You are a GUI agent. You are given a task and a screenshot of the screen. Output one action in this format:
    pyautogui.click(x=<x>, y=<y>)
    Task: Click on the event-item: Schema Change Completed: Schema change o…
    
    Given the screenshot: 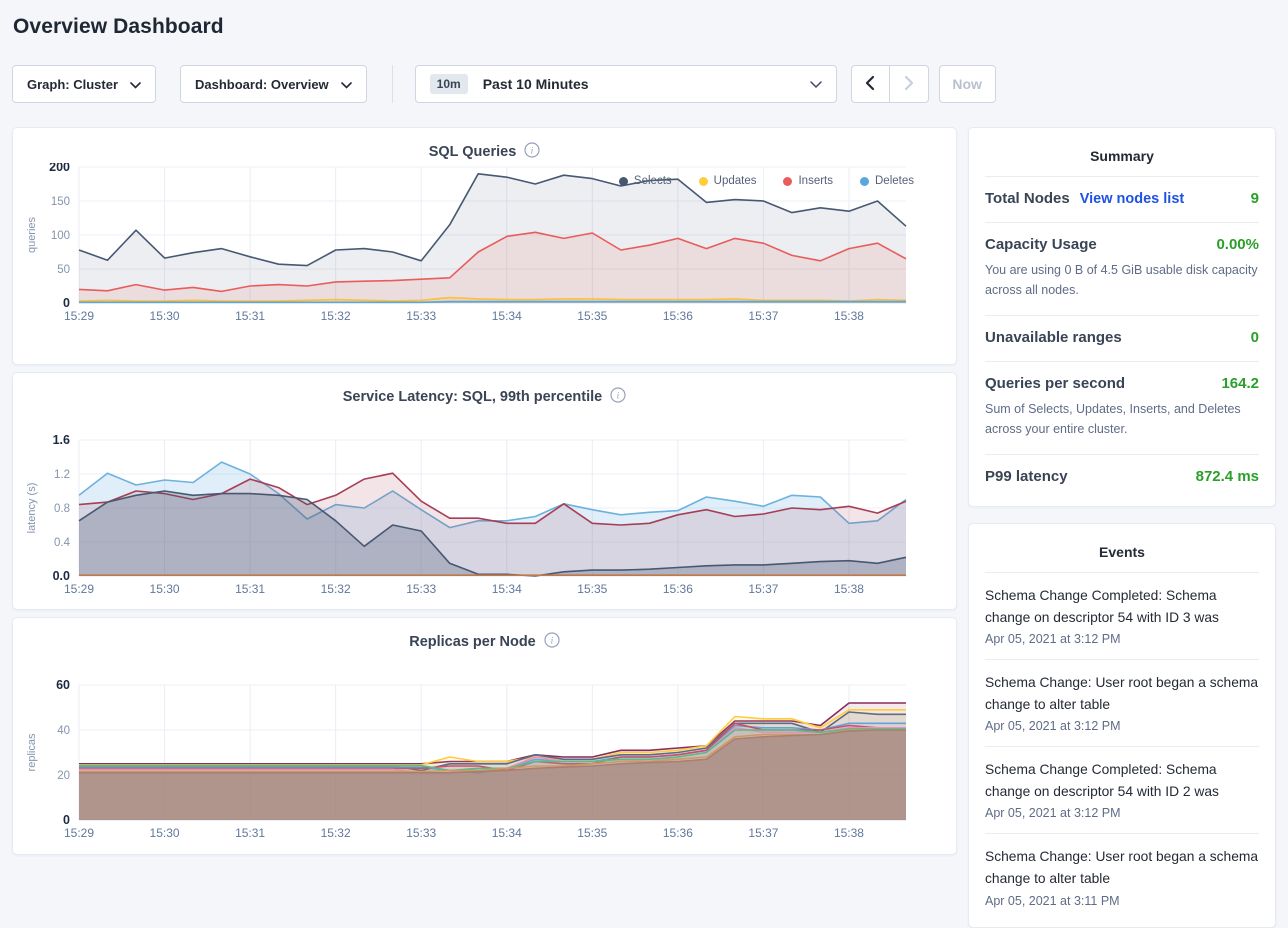 What is the action you would take?
    pyautogui.click(x=1122, y=789)
    